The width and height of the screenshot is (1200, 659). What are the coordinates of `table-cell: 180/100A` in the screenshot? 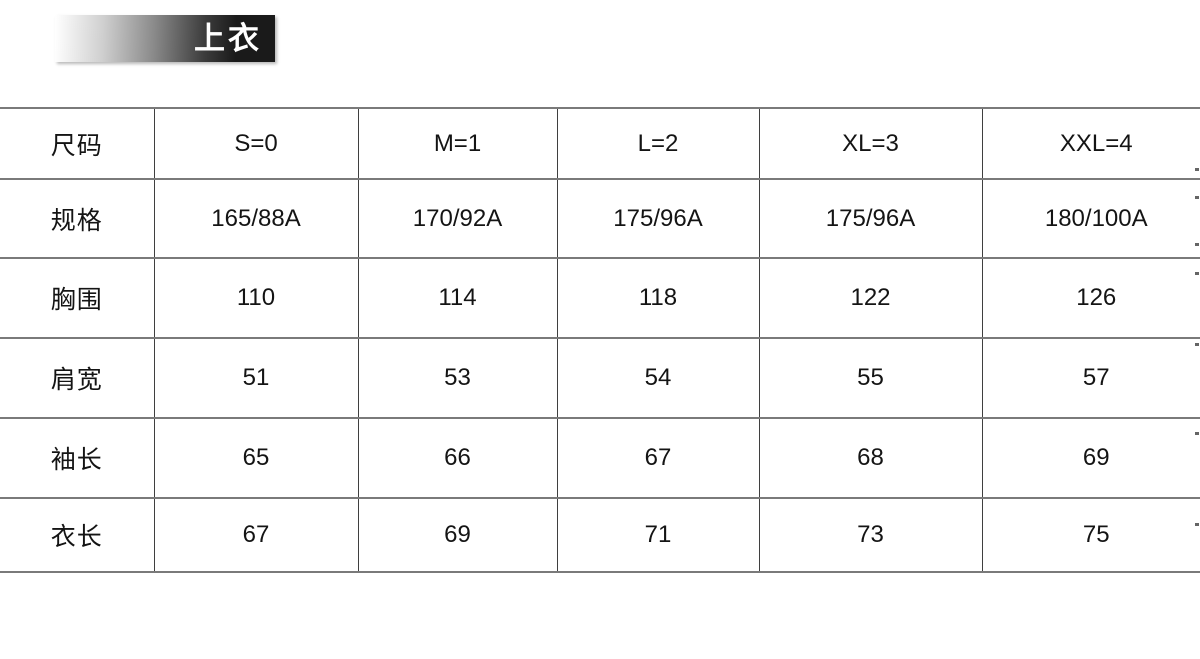 It's located at (1090, 218).